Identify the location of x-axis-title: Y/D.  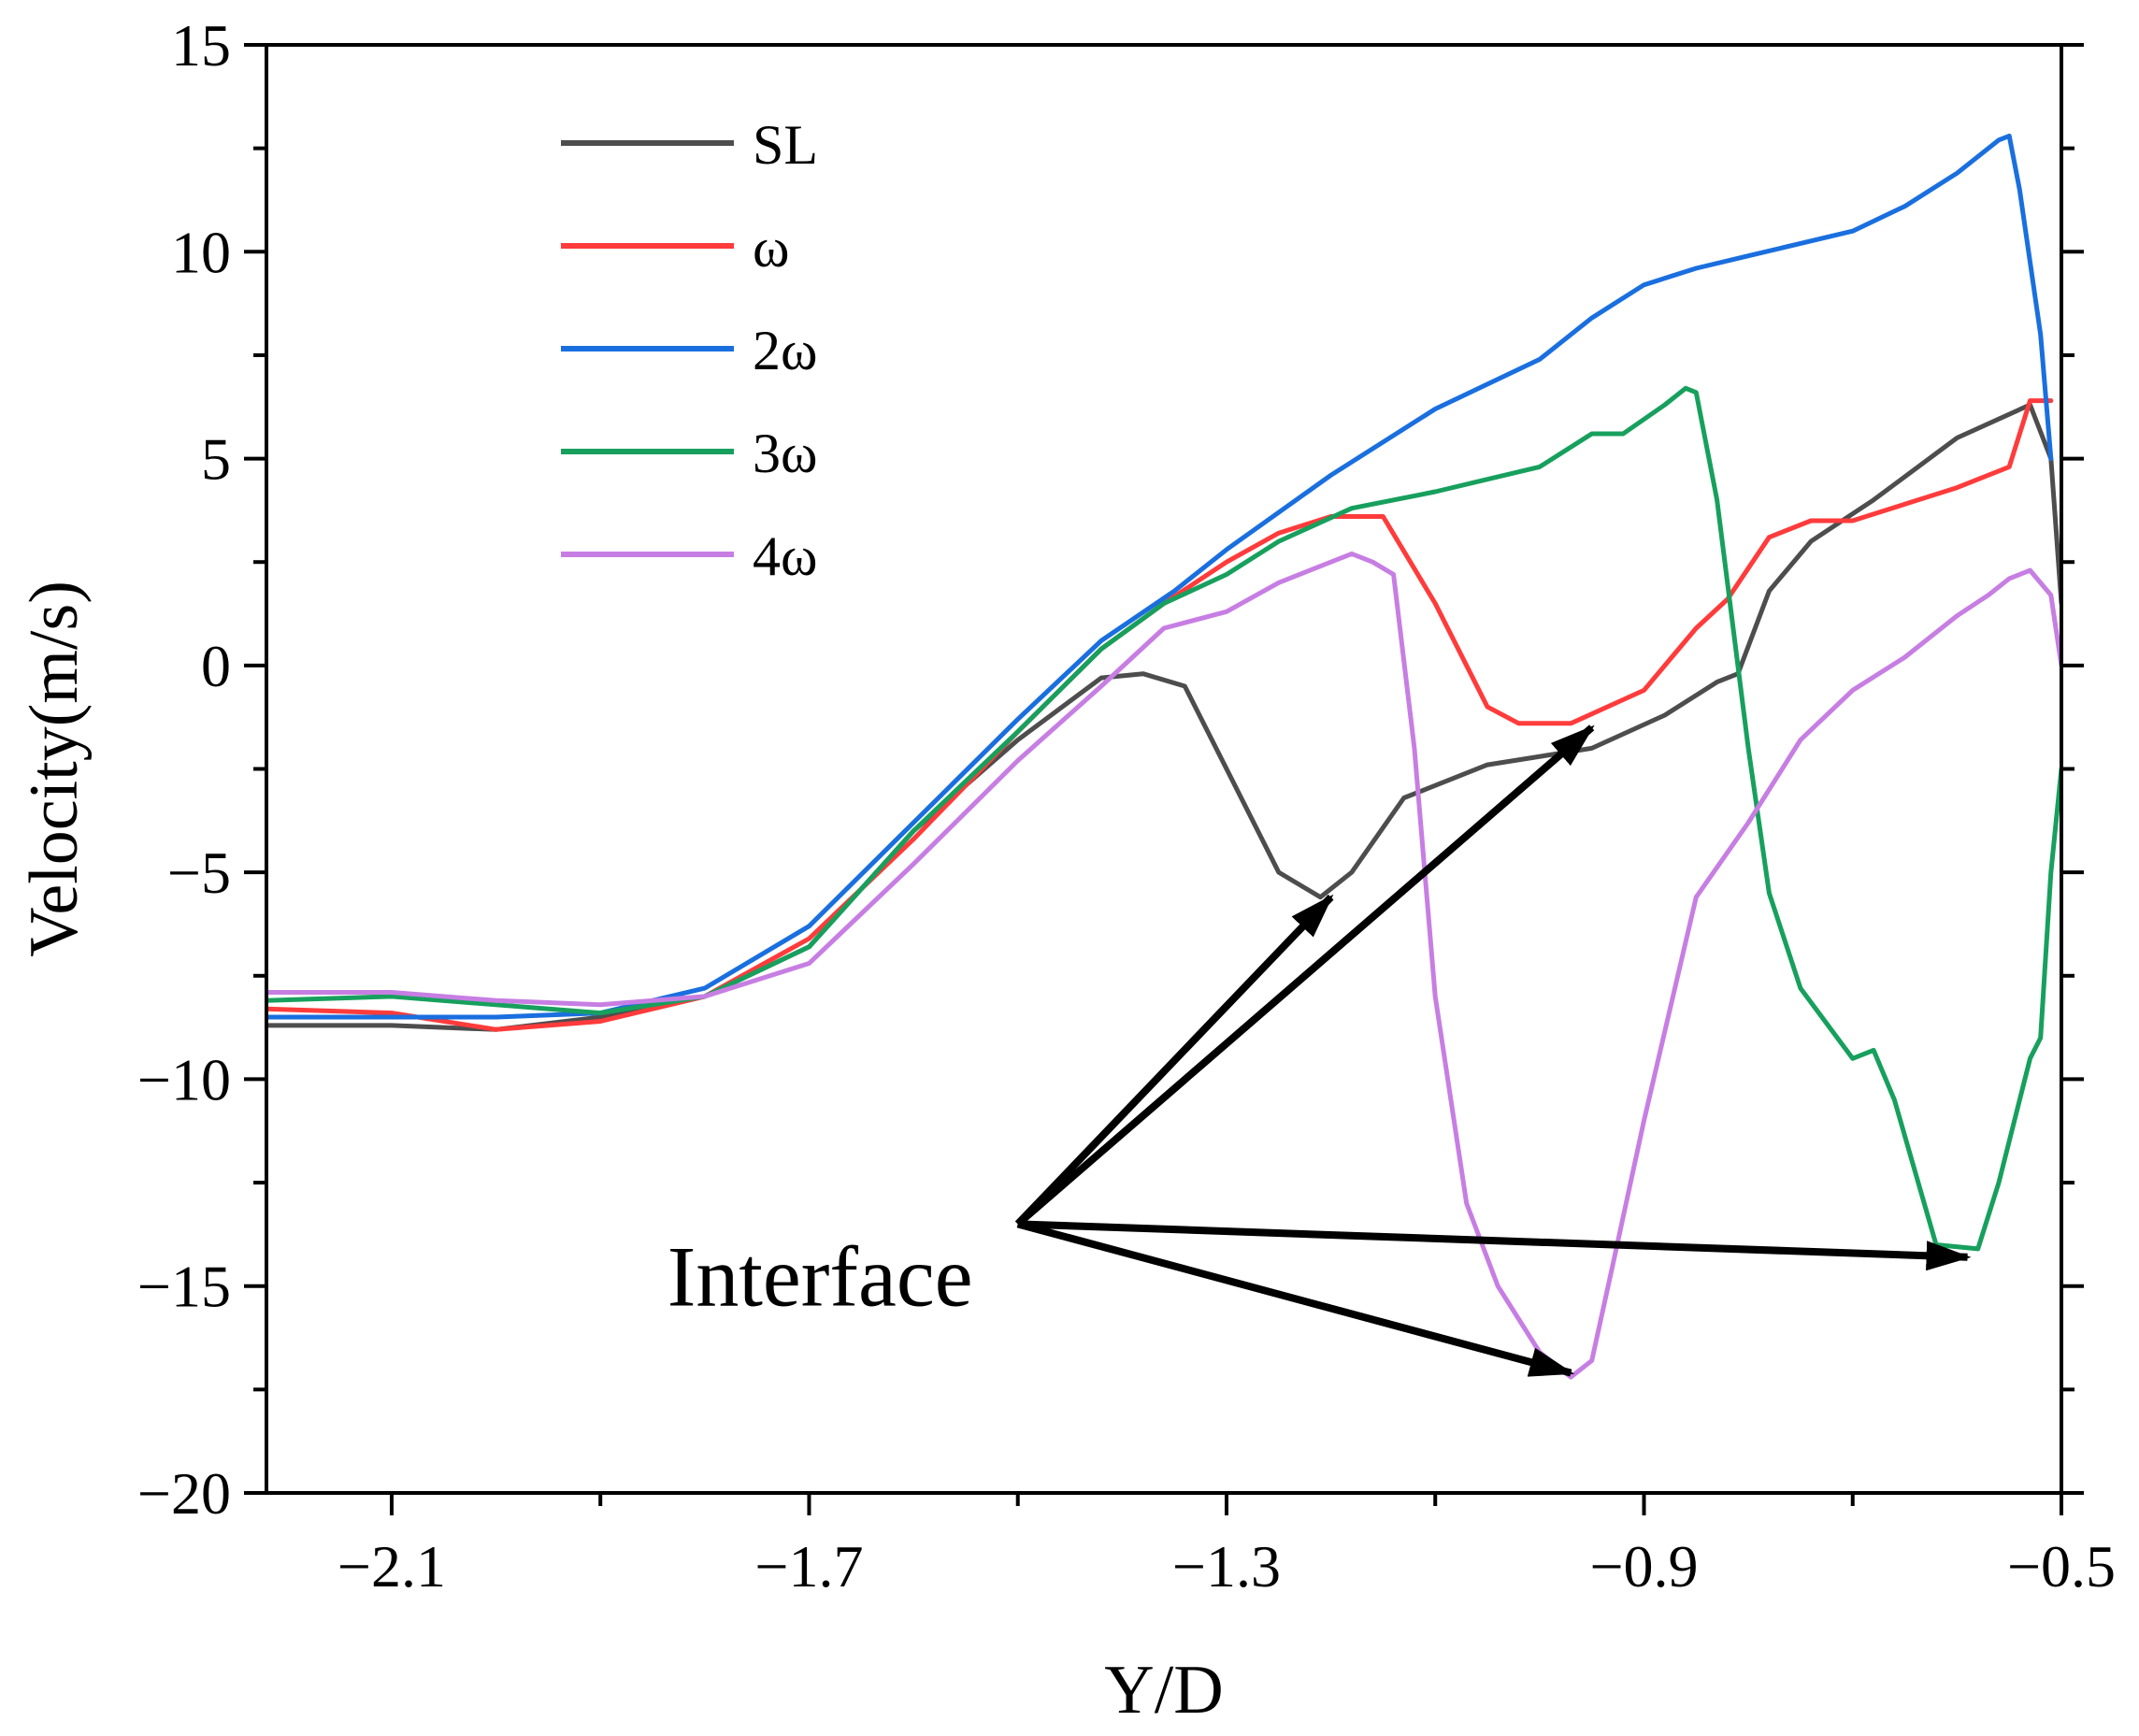
(1163, 1690).